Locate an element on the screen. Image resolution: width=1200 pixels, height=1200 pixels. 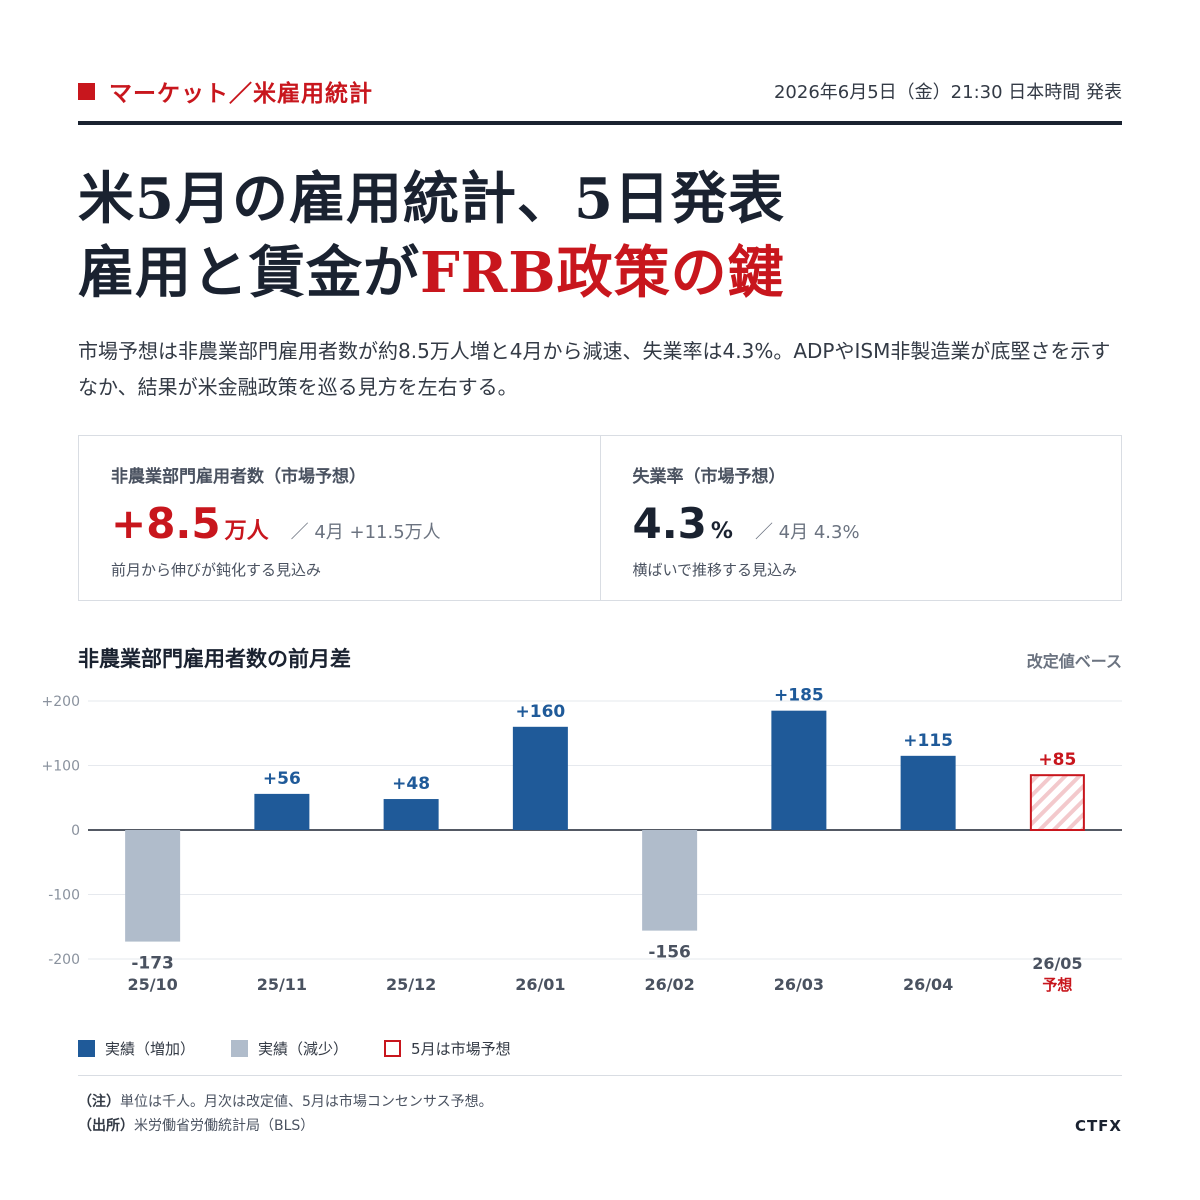
footnote-note: （注）単位は千人。月次は改定値、5月は市場コンセンサス予想。 is located at coordinates (285, 1102).